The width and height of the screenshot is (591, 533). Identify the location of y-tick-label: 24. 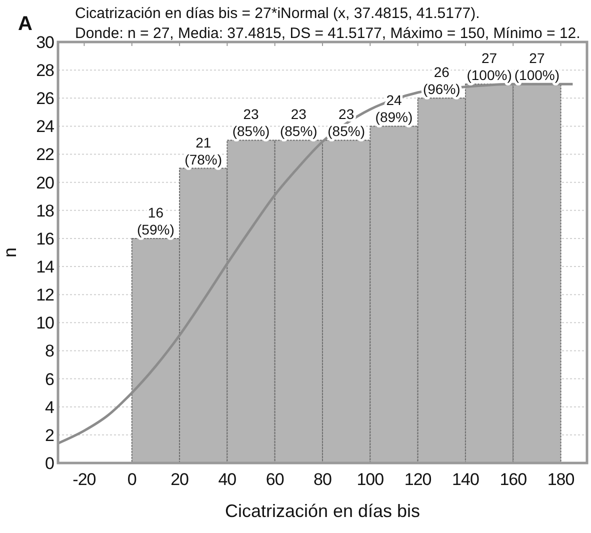
(45, 126).